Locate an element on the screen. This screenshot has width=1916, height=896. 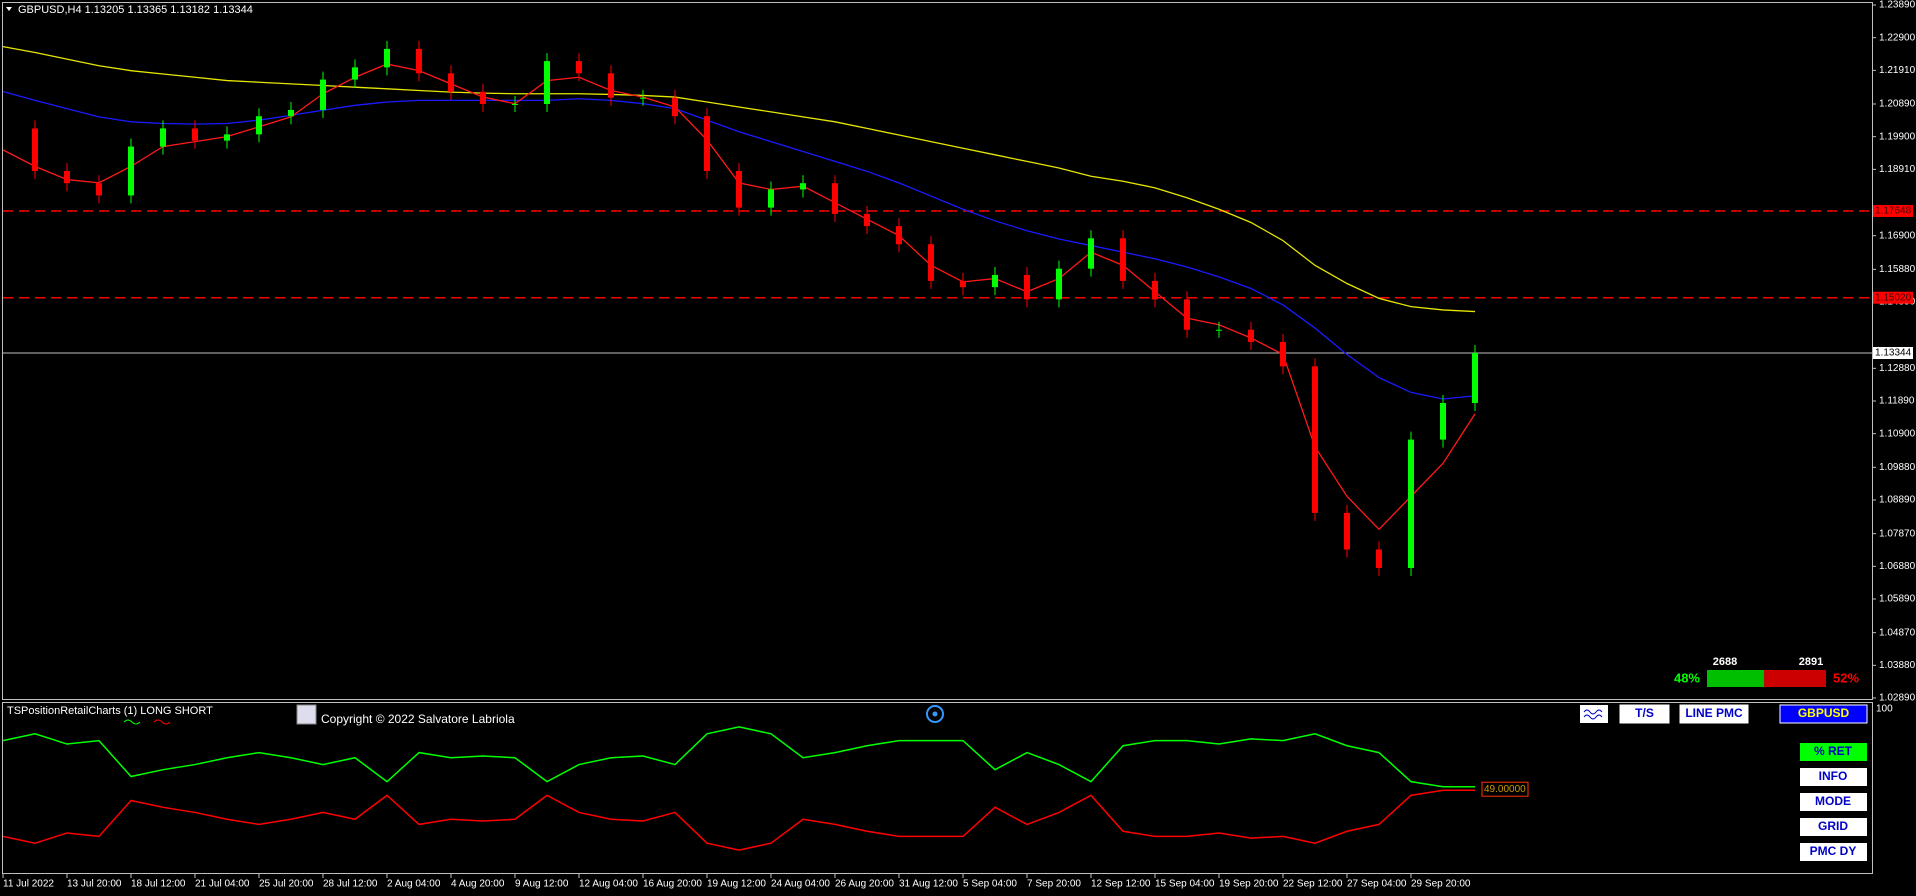
y-tick-label: 1.06880 is located at coordinates (1897, 566).